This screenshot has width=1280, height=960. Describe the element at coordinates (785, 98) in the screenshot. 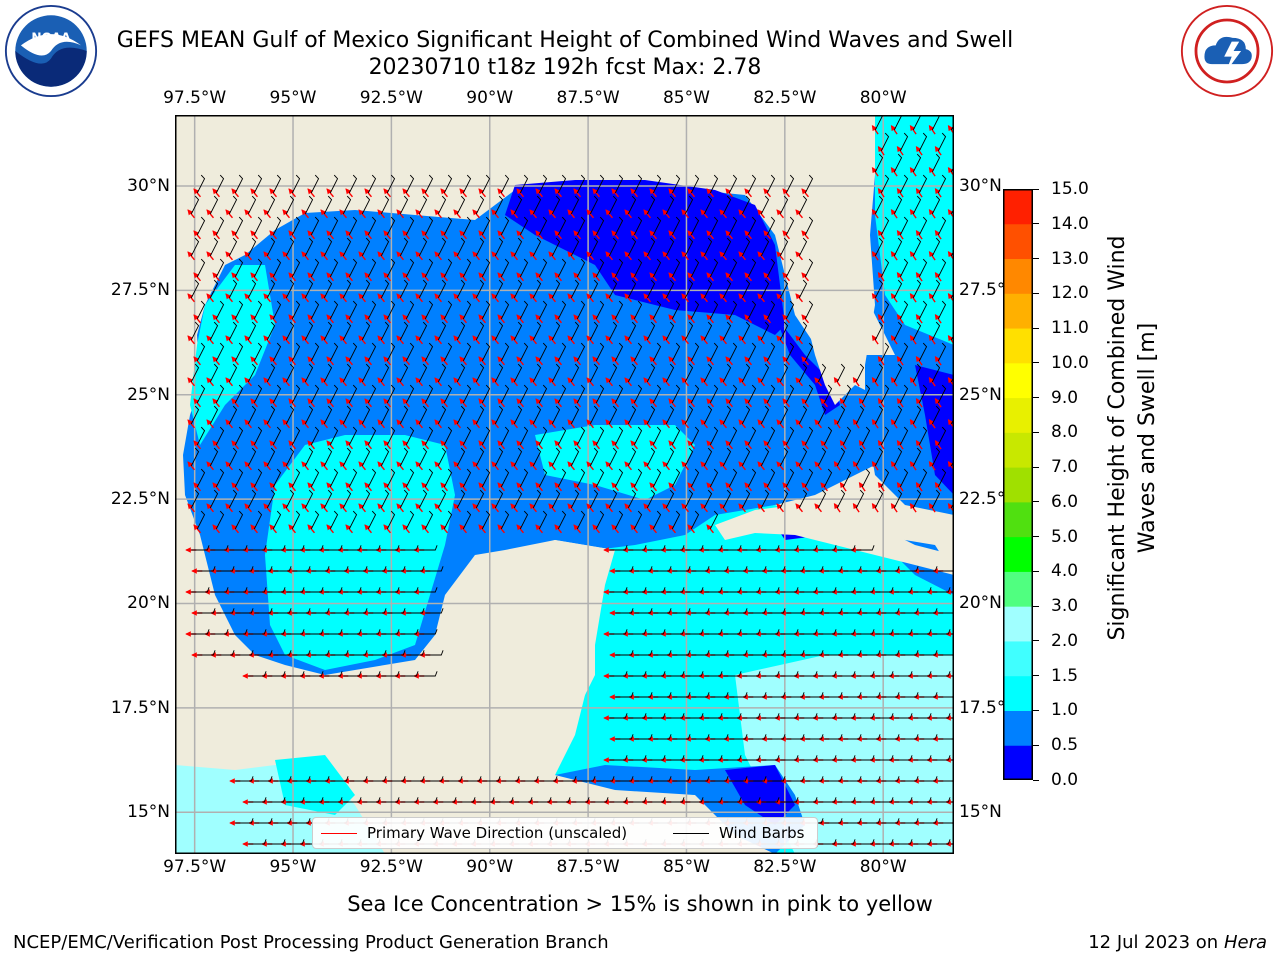

I see `lon-tick-top: 82.5°W` at that location.